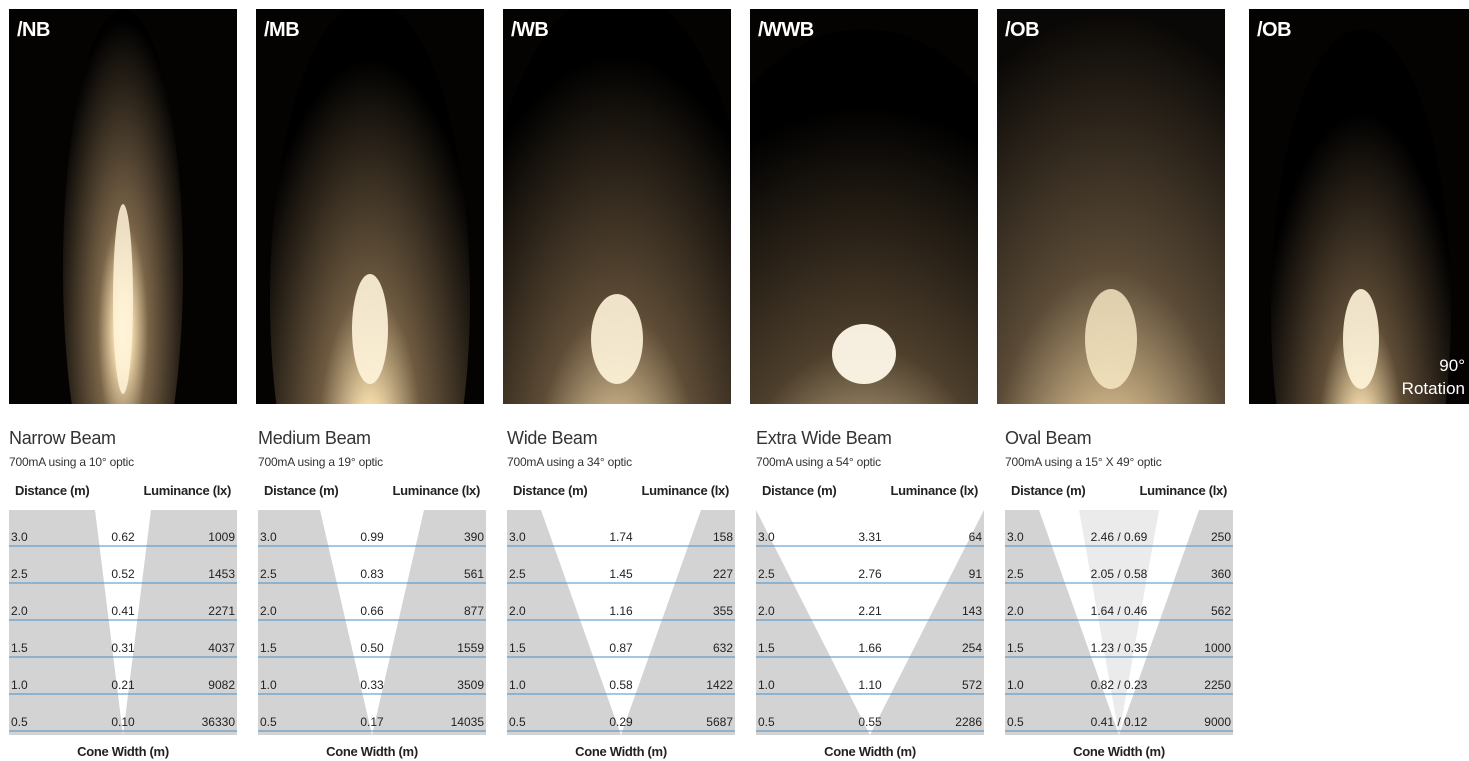 Image resolution: width=1469 pixels, height=761 pixels. I want to click on cone-width-value: 1.64 / 0.46, so click(1119, 611).